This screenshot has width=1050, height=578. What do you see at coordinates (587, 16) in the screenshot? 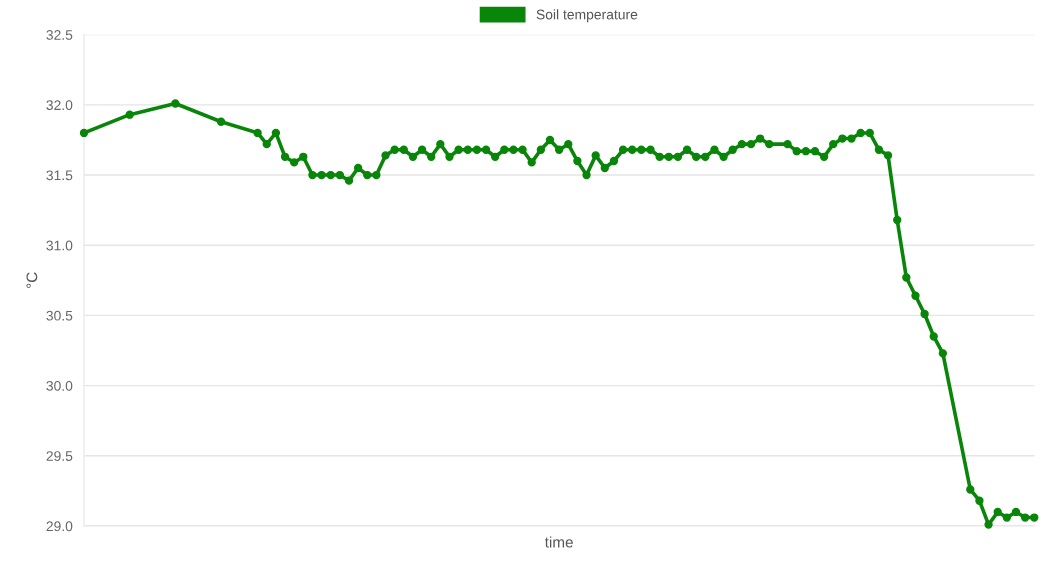
I see `legend-label: Soil temperature` at bounding box center [587, 16].